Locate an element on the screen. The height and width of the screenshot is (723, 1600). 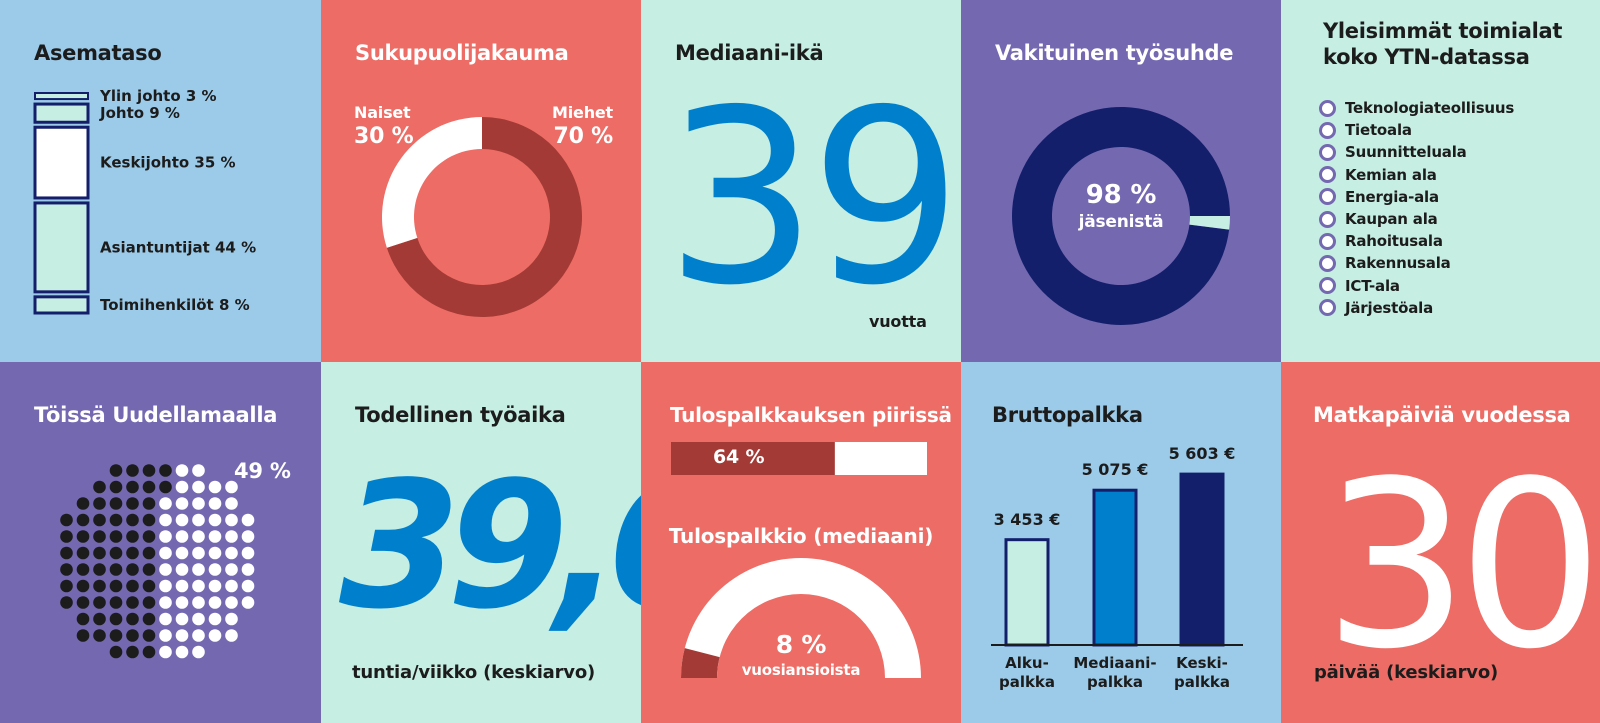
bruttopalkka-category-line2: palkka is located at coordinates (1202, 682).